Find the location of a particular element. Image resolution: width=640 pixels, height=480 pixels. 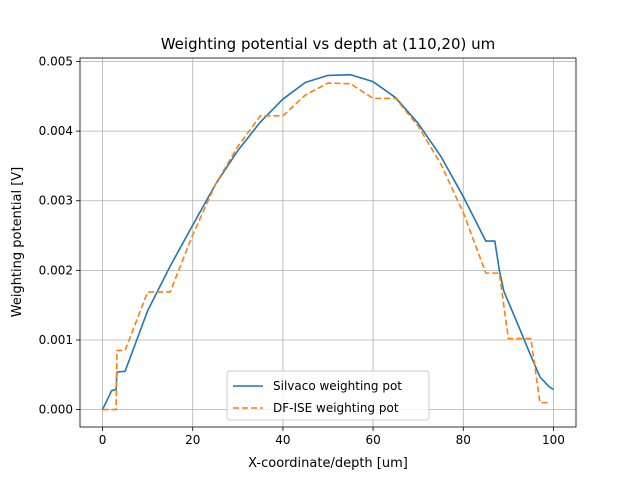

legend-label-silvaco: Silvaco weighting pot is located at coordinates (337, 386).